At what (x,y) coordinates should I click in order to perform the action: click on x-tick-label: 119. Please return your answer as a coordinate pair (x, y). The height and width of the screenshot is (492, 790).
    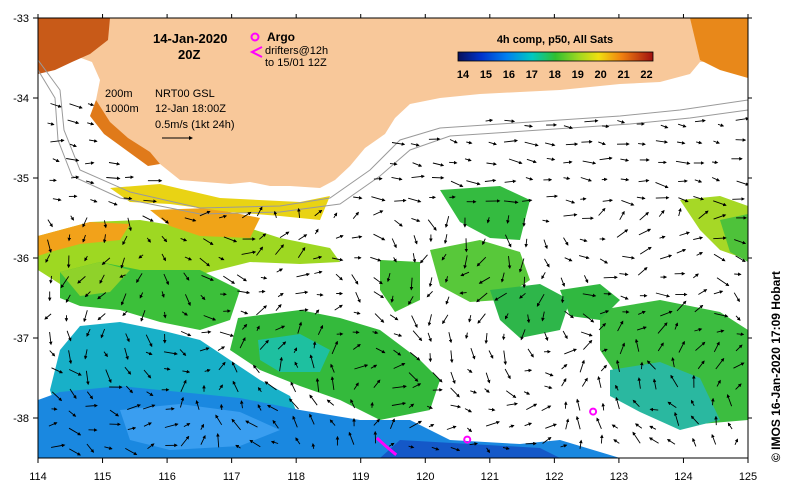
    Looking at the image, I should click on (361, 477).